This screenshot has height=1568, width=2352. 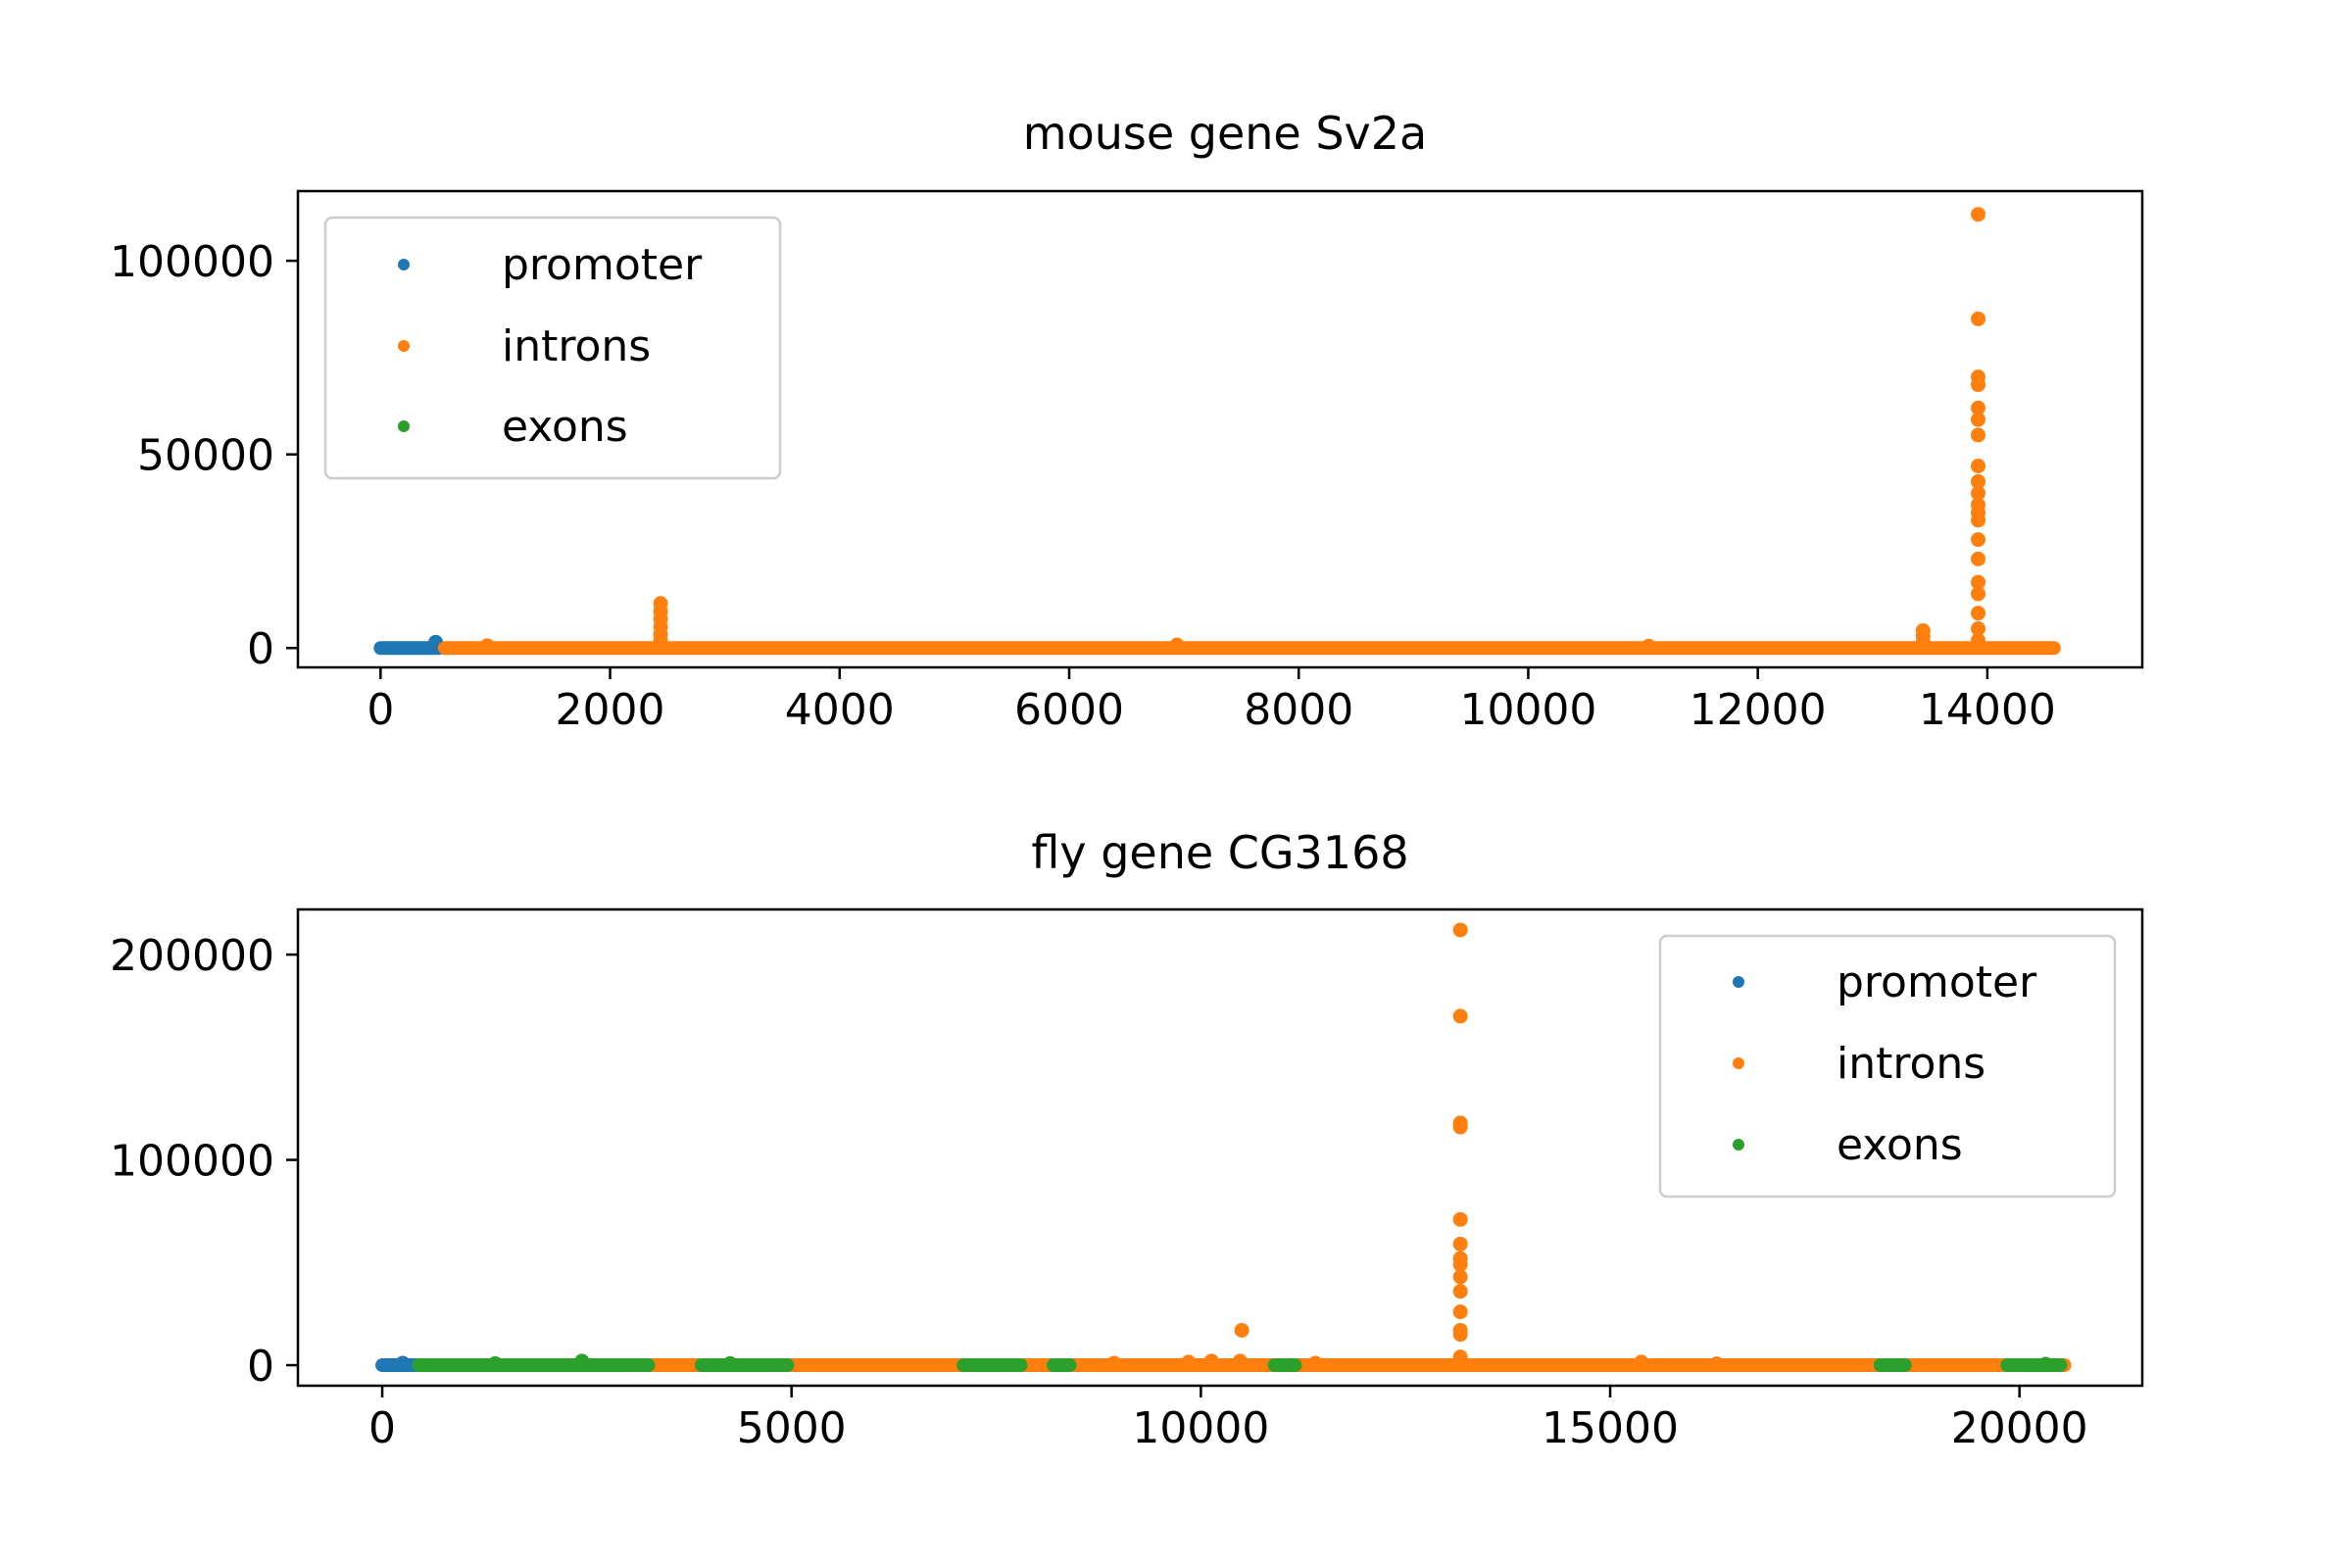 I want to click on x-axis: 0 5000 10000 15000 20000, so click(x=1228, y=1419).